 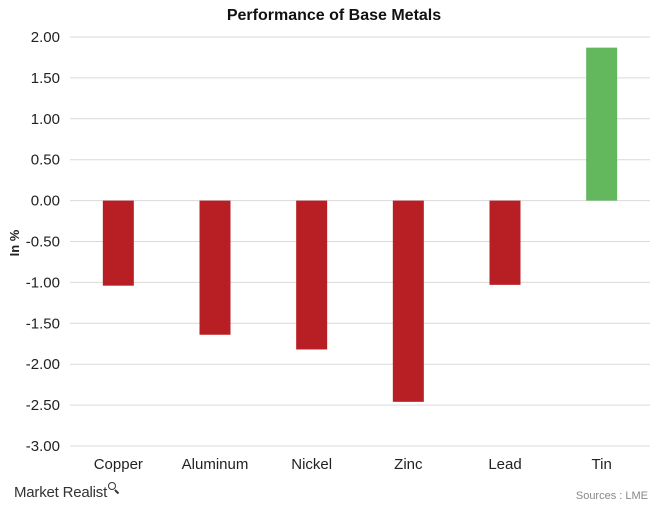 I want to click on x-tick-label: Tin, so click(x=602, y=464).